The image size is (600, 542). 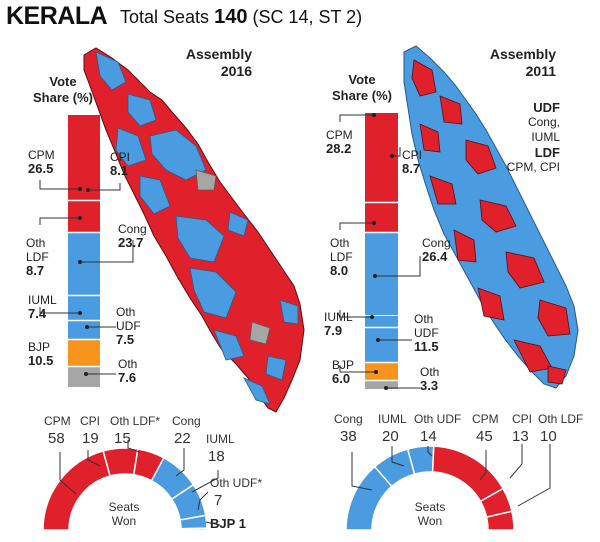 I want to click on bar-2016-bjp, so click(x=84, y=353).